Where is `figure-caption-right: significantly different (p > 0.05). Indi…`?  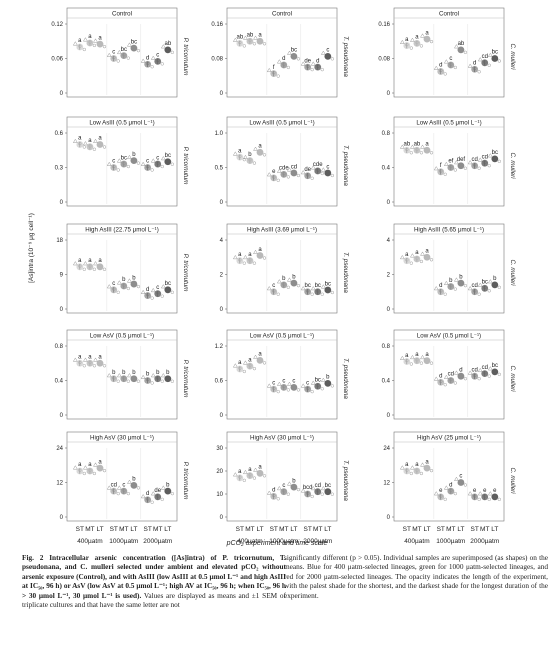
figure-caption-right: significantly different (p > 0.05). Indi… is located at coordinates (416, 576).